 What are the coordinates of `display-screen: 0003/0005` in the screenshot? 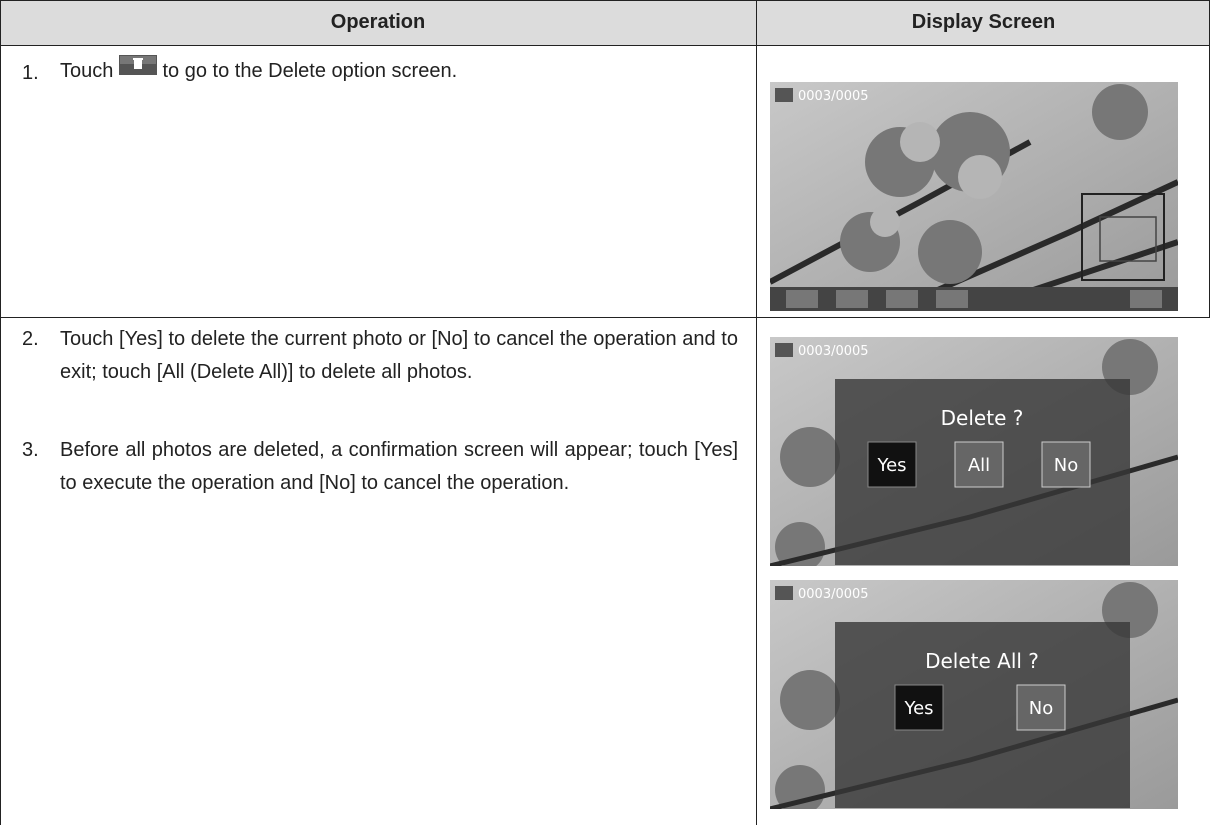 It's located at (974, 196).